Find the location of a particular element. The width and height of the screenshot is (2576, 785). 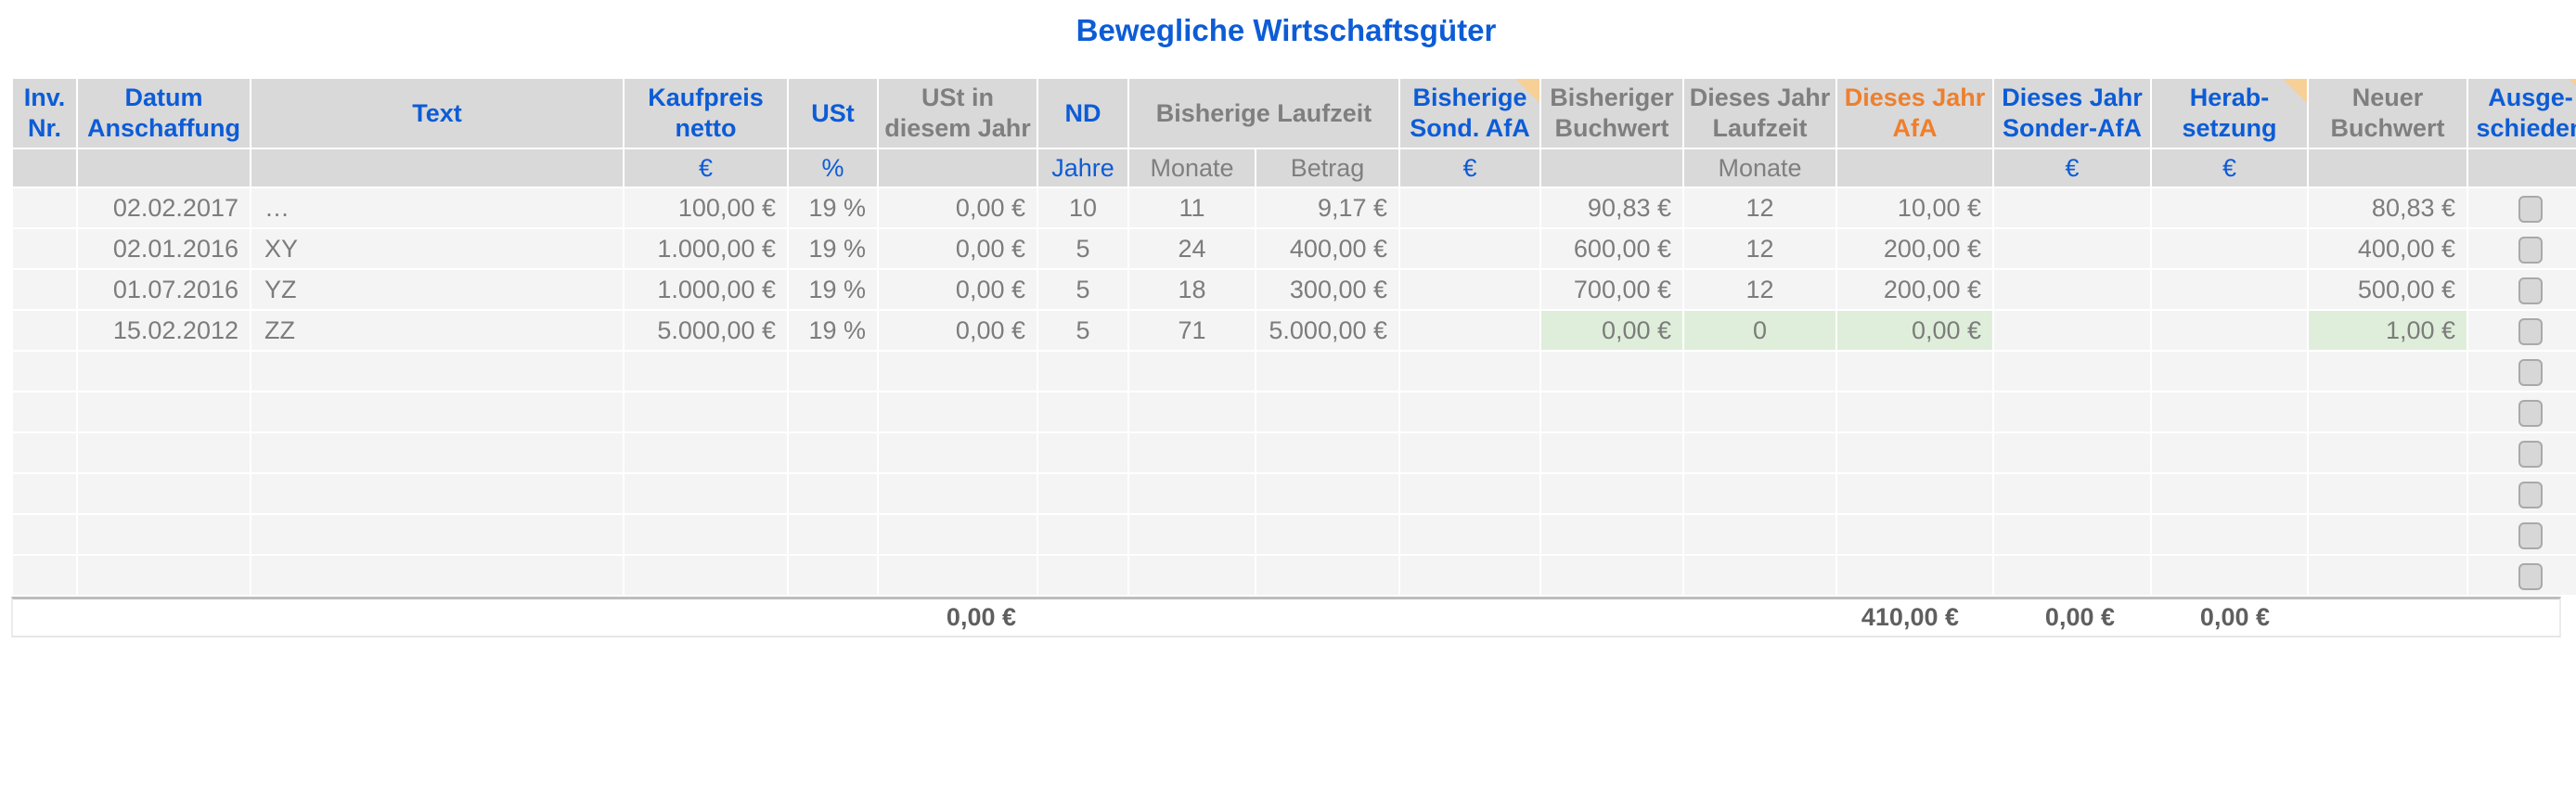

cell-r4-ausgeschieden is located at coordinates (2522, 330).